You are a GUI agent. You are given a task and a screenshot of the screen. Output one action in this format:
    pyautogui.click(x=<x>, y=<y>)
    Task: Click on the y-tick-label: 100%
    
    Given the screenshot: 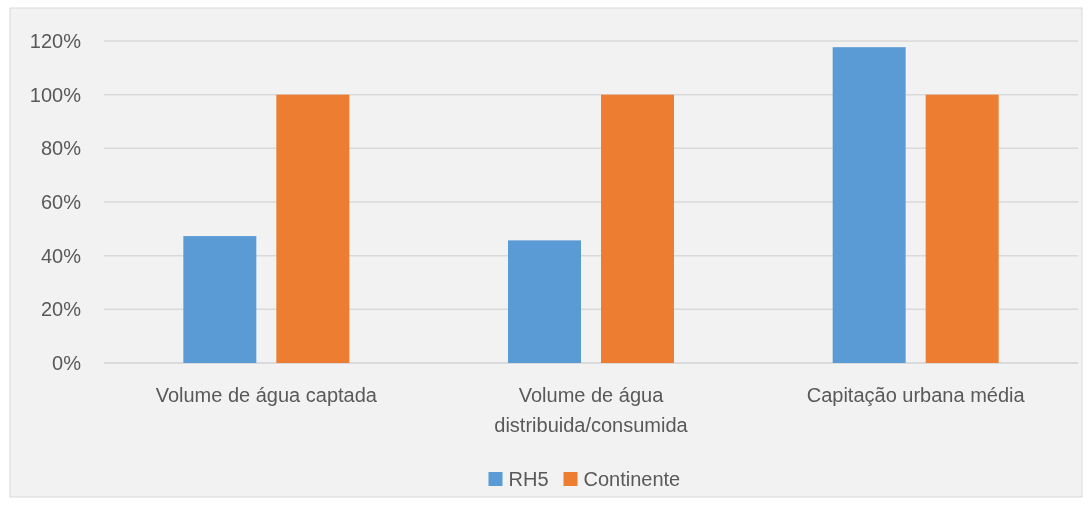 What is the action you would take?
    pyautogui.click(x=55, y=94)
    